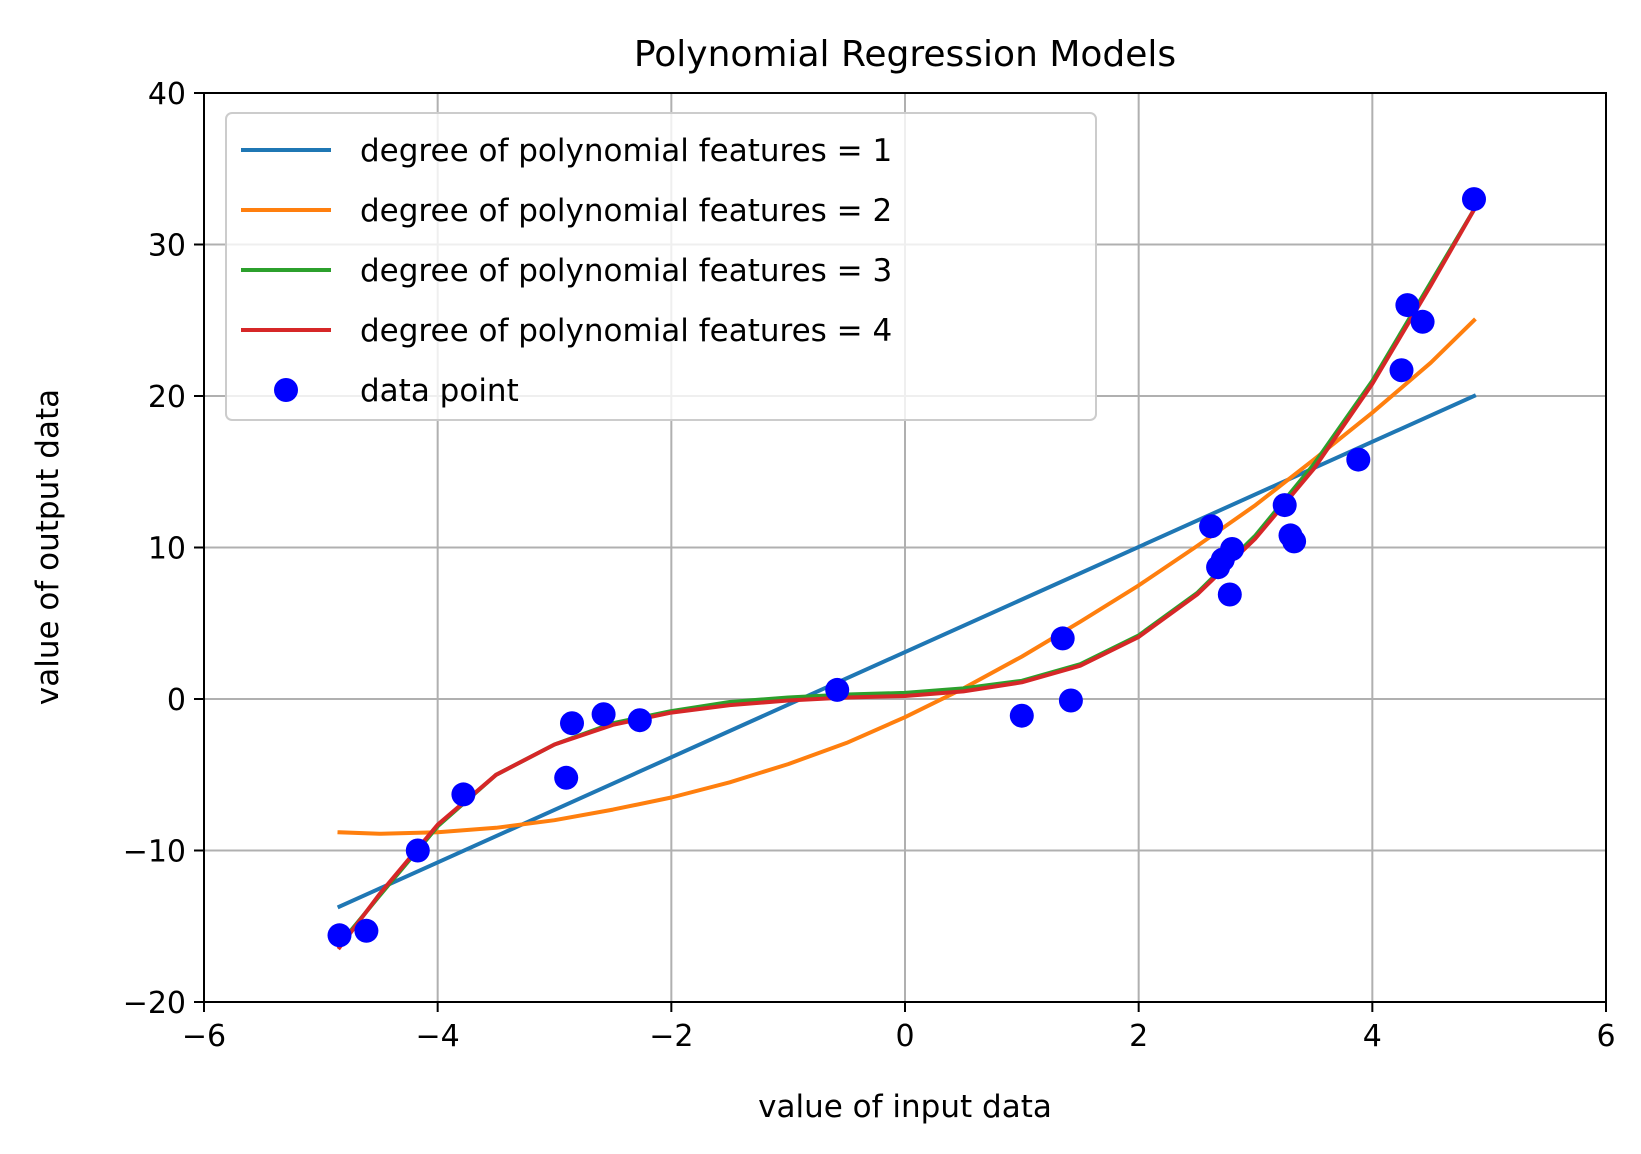 This screenshot has height=1154, width=1641. Describe the element at coordinates (154, 852) in the screenshot. I see `y-tick-label: −10` at that location.